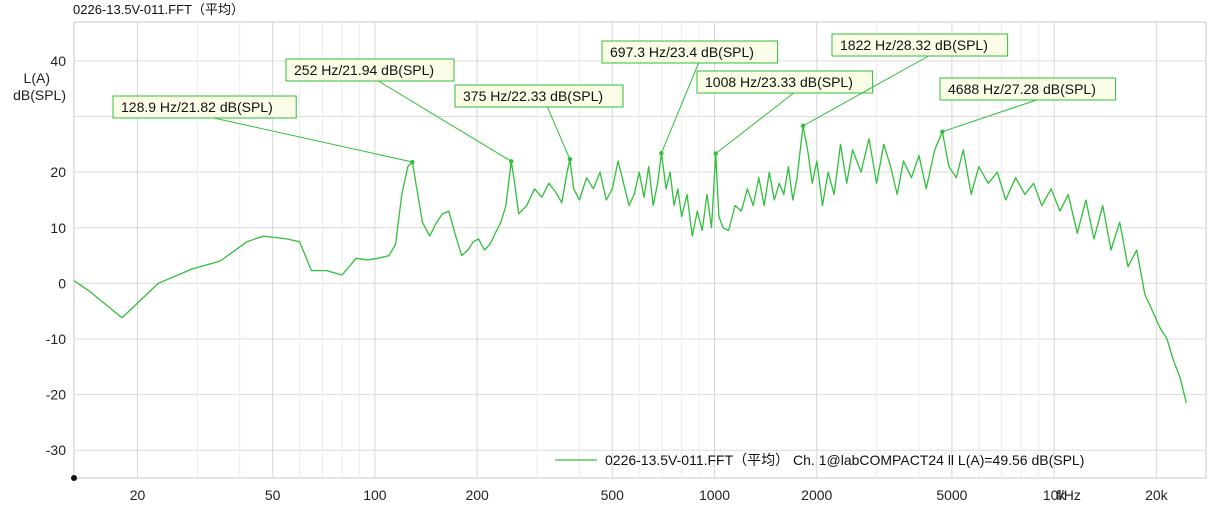 Image resolution: width=1209 pixels, height=513 pixels. What do you see at coordinates (613, 495) in the screenshot?
I see `x-tick-label: 500` at bounding box center [613, 495].